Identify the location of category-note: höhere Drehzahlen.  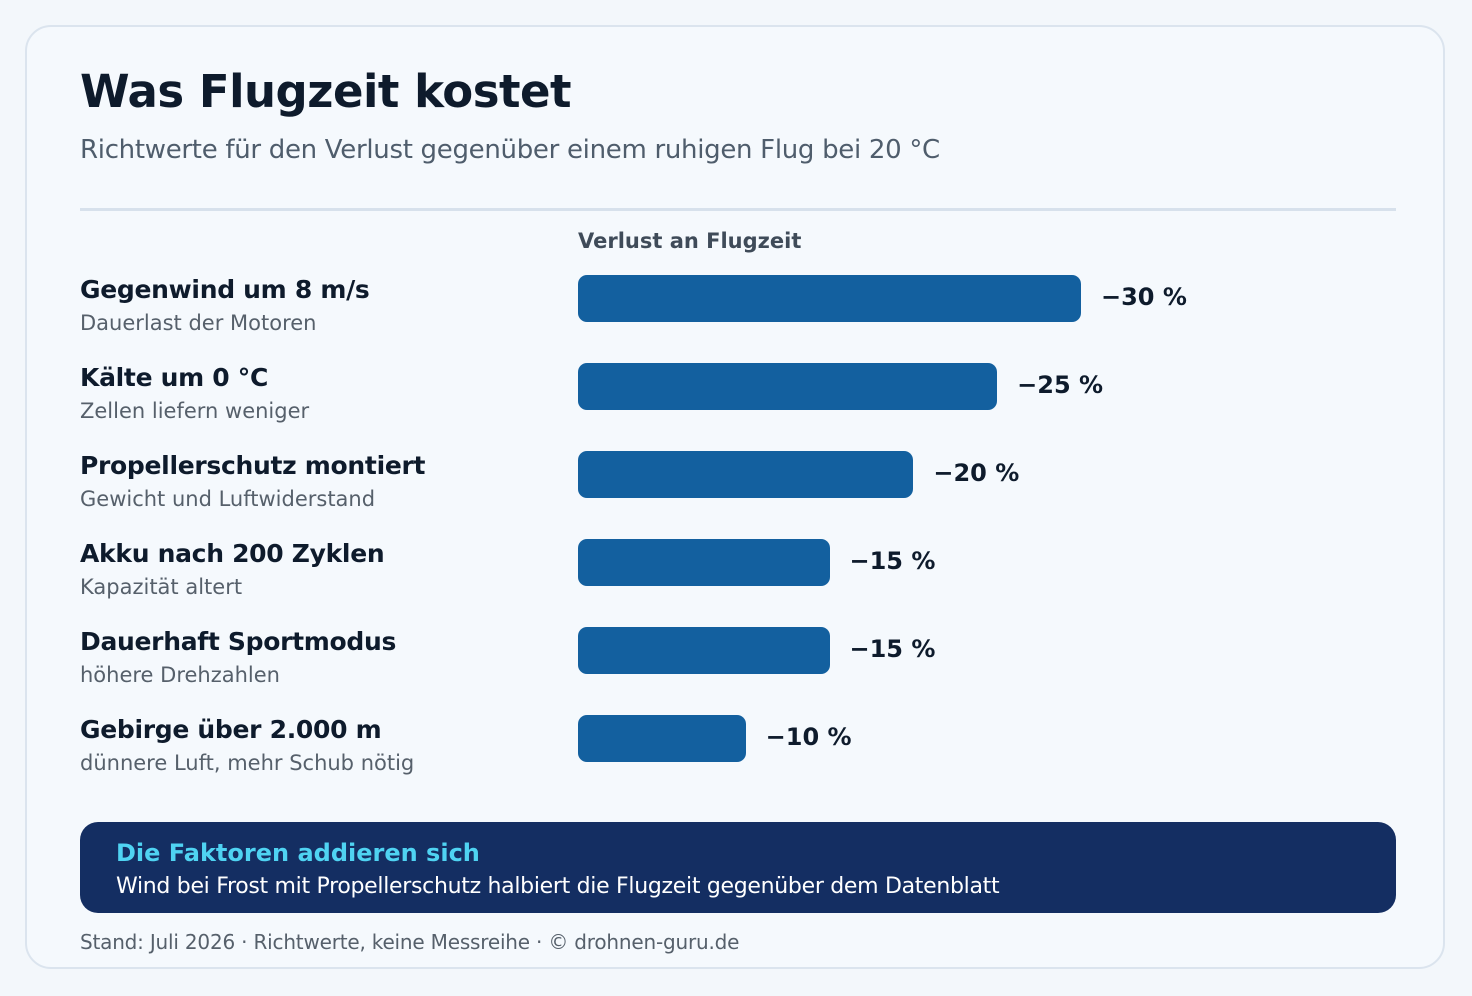
(180, 675).